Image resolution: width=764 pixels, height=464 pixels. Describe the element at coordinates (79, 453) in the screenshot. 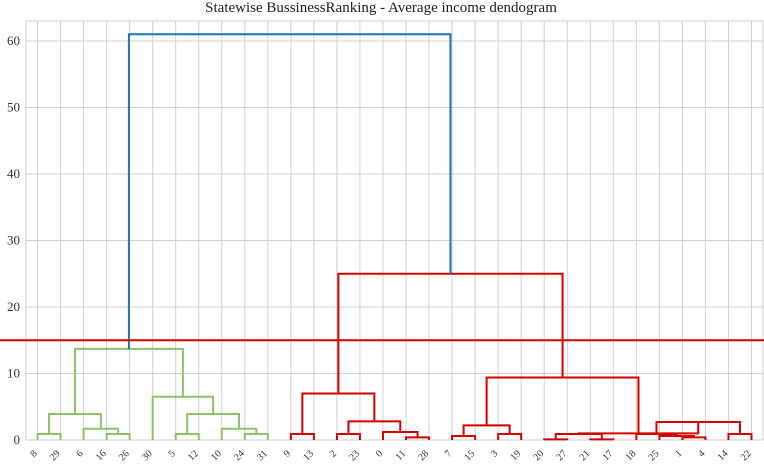

I see `leaf-label-6: 6` at that location.